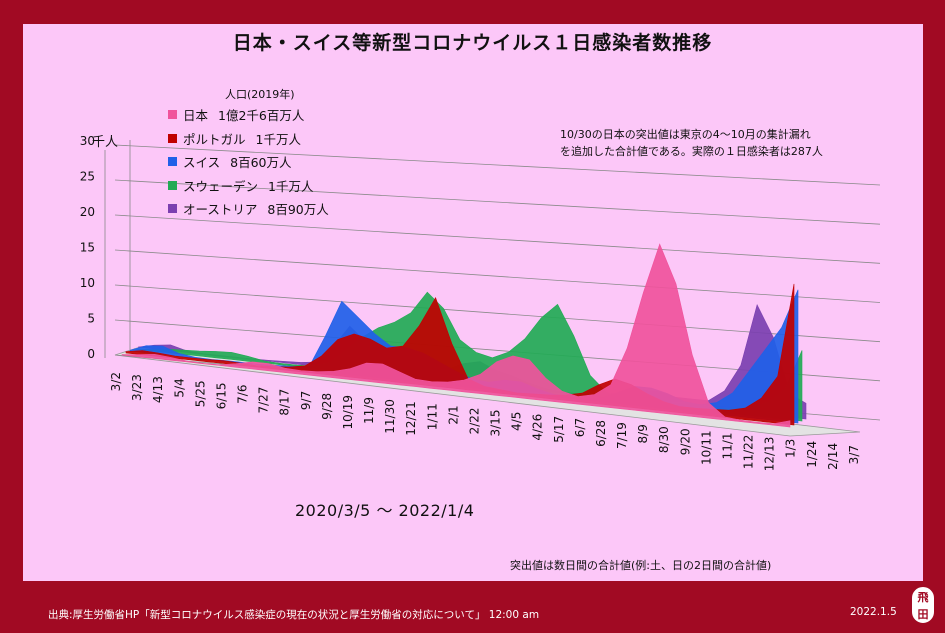 Image resolution: width=945 pixels, height=633 pixels. Describe the element at coordinates (854, 454) in the screenshot. I see `x-tick-label: 3/7` at that location.